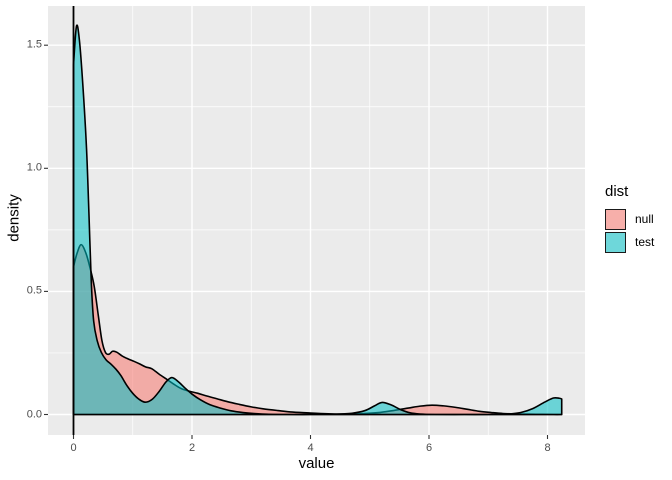  What do you see at coordinates (629, 242) in the screenshot?
I see `legend-entry-test: test` at bounding box center [629, 242].